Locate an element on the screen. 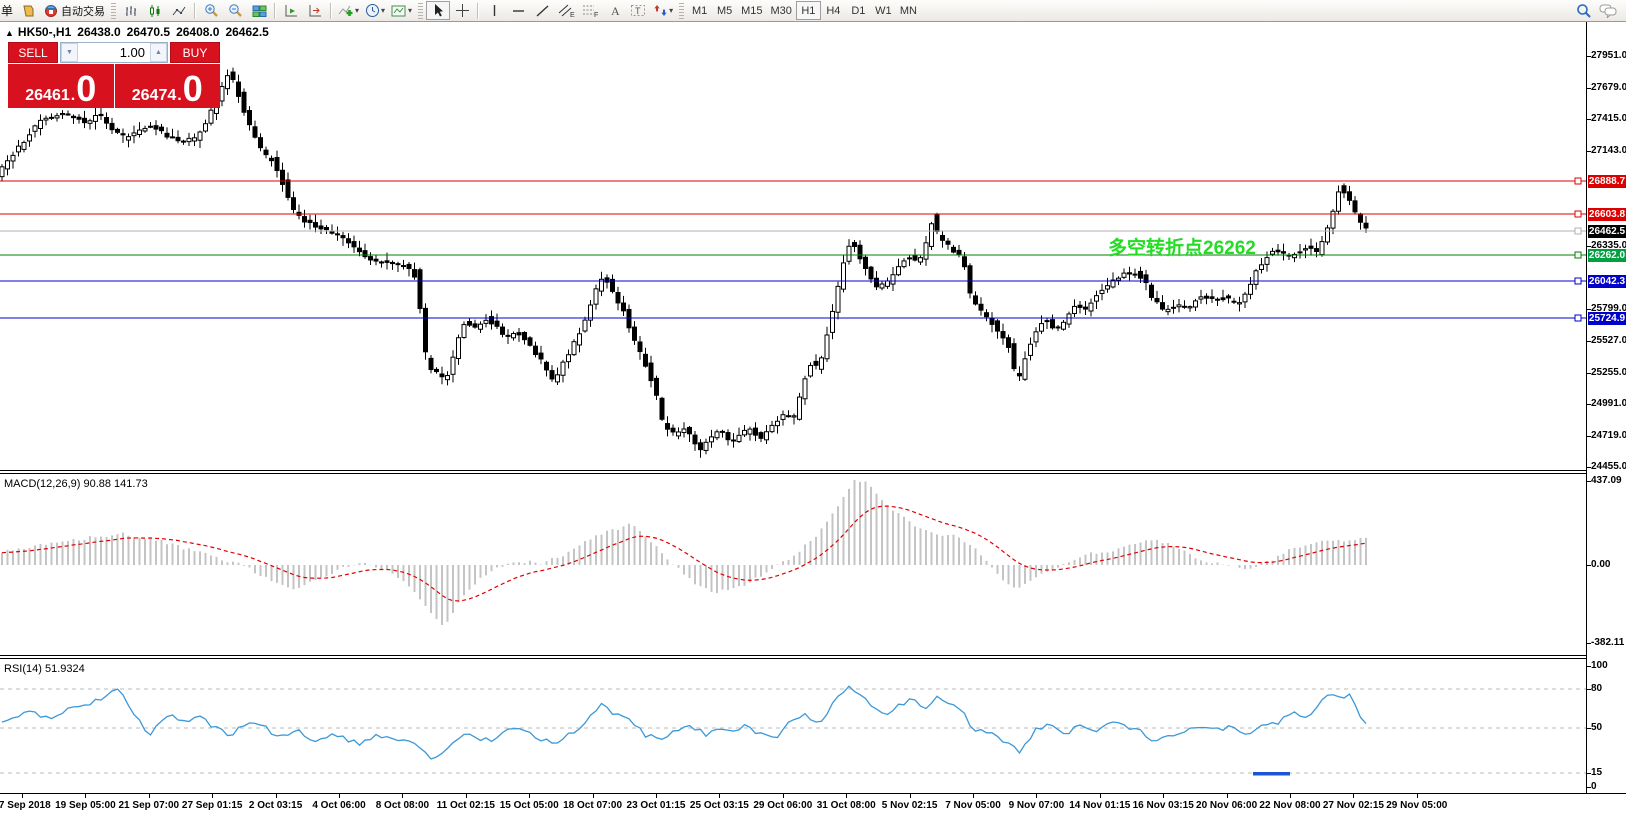 The width and height of the screenshot is (1626, 822). periods-button: ▾ is located at coordinates (375, 10).